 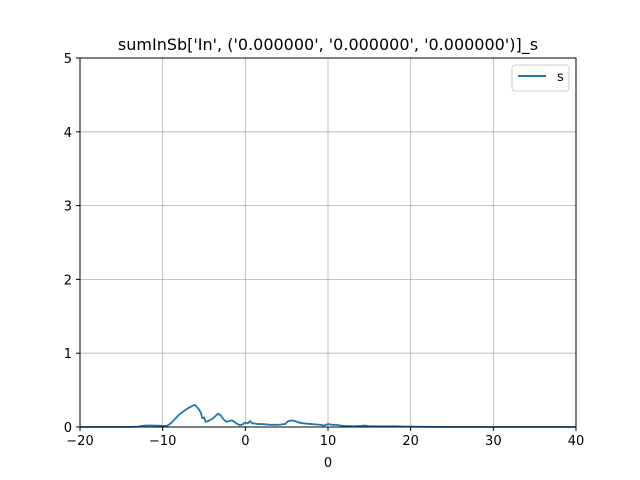 I want to click on y-tick-label: 3, so click(x=68, y=207).